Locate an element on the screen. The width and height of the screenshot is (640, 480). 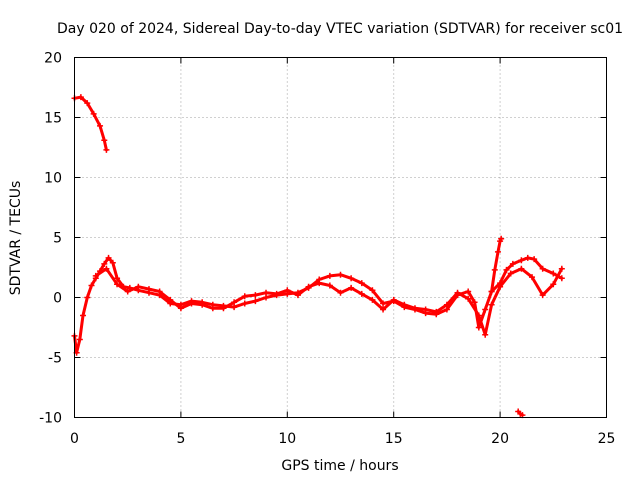
y-axis-label: SDTVAR / TECUs is located at coordinates (16, 238).